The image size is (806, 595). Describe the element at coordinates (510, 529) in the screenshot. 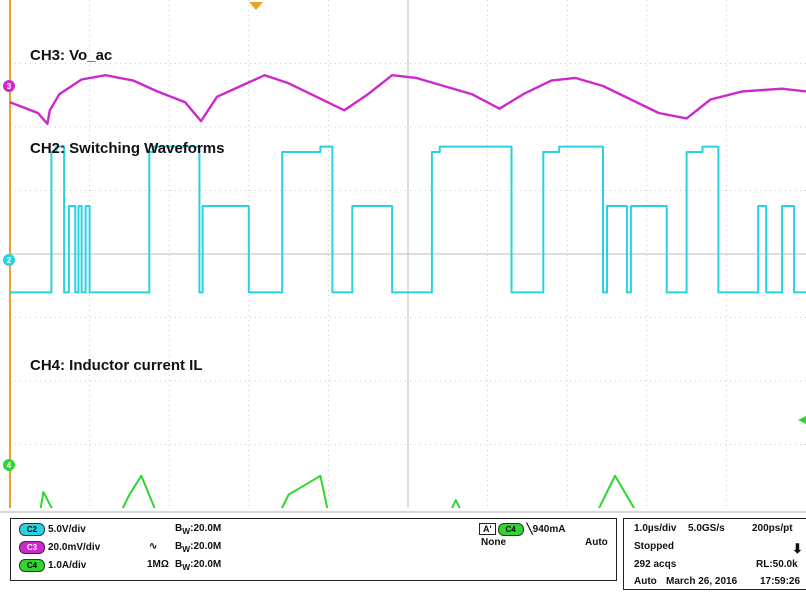

I see `trigger-source-pill: C4` at that location.